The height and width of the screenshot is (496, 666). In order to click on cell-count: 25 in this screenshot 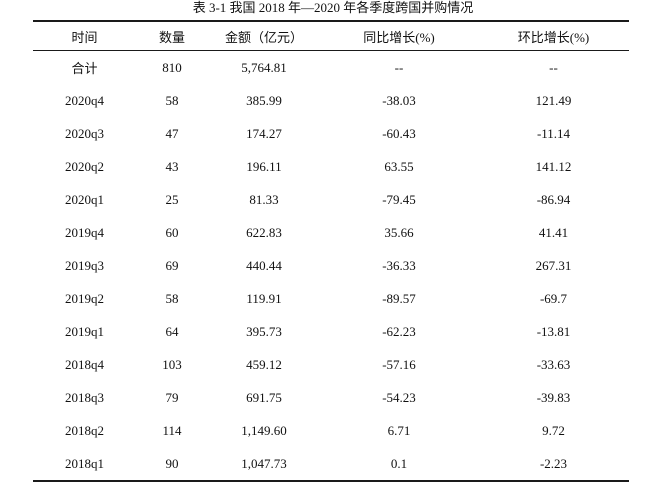, I will do `click(172, 199)`.